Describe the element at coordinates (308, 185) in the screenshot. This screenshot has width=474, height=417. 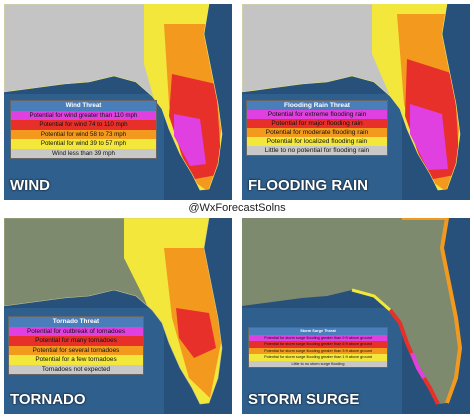
I see `panel-label: FLOODING RAIN` at that location.